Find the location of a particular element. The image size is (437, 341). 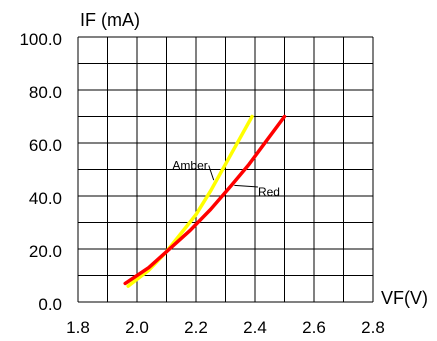

x-tick-label: 2.0 is located at coordinates (137, 327).